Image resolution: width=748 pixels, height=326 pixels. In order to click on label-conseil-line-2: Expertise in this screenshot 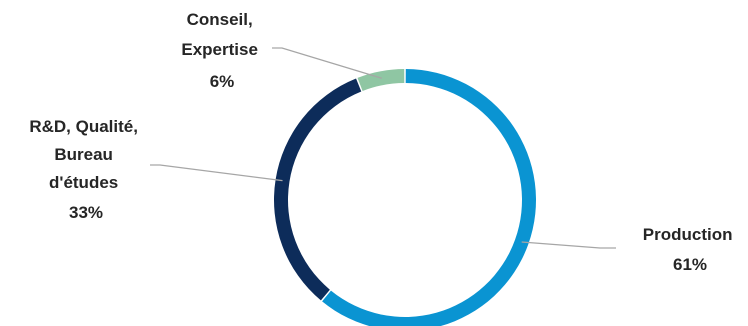, I will do `click(219, 49)`.